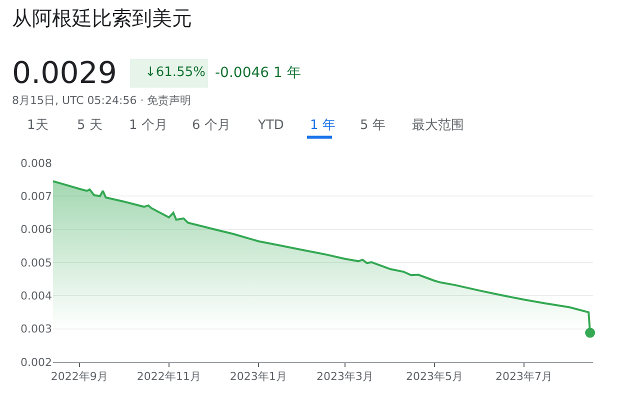 The height and width of the screenshot is (395, 622). Describe the element at coordinates (211, 125) in the screenshot. I see `text: 6 个月` at that location.